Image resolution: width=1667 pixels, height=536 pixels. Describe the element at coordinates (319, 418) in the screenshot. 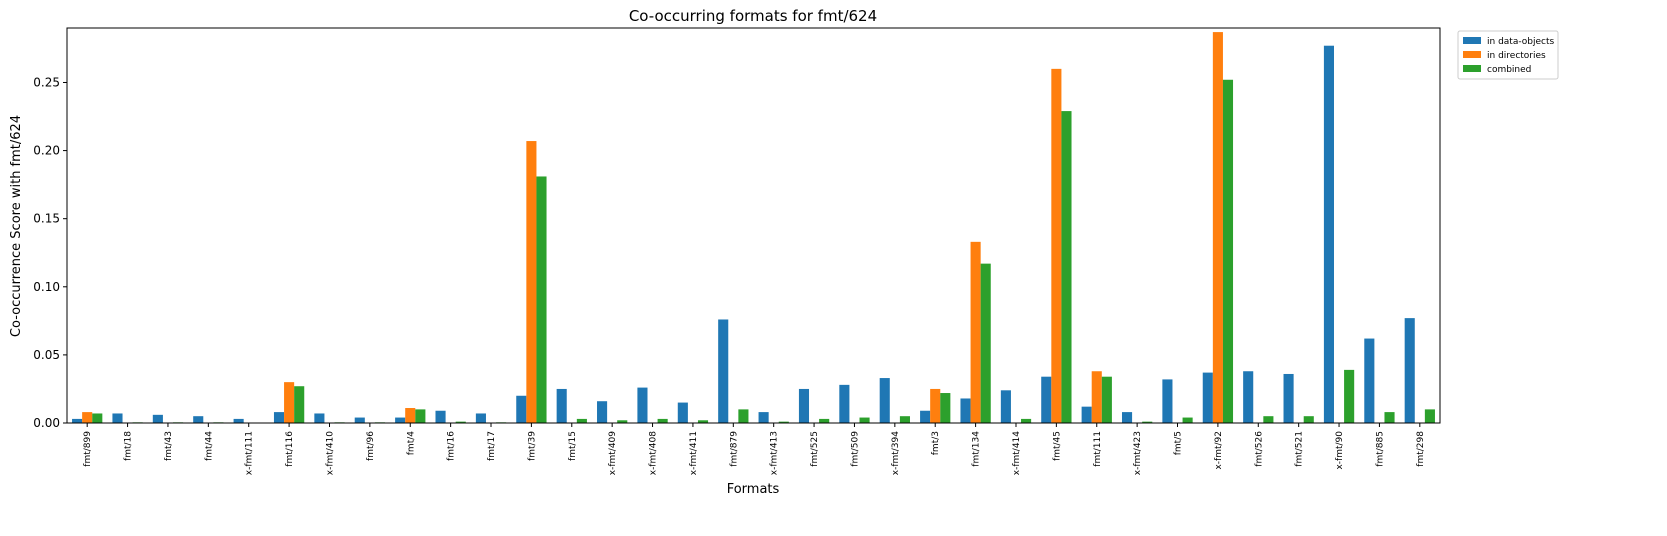

I see `bar-in-data-objects-x-fmt/410` at that location.